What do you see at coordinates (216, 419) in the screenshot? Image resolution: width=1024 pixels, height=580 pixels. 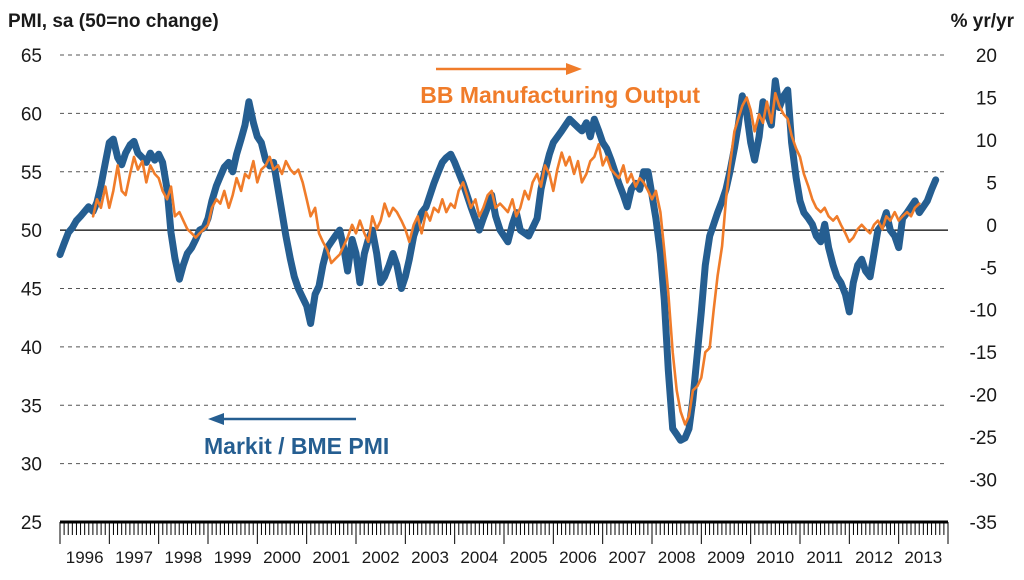 I see `left-arrow-icon` at bounding box center [216, 419].